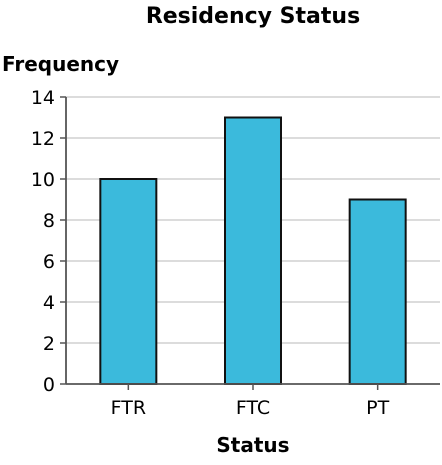 The image size is (442, 465). I want to click on x-axis-label: Status, so click(252, 445).